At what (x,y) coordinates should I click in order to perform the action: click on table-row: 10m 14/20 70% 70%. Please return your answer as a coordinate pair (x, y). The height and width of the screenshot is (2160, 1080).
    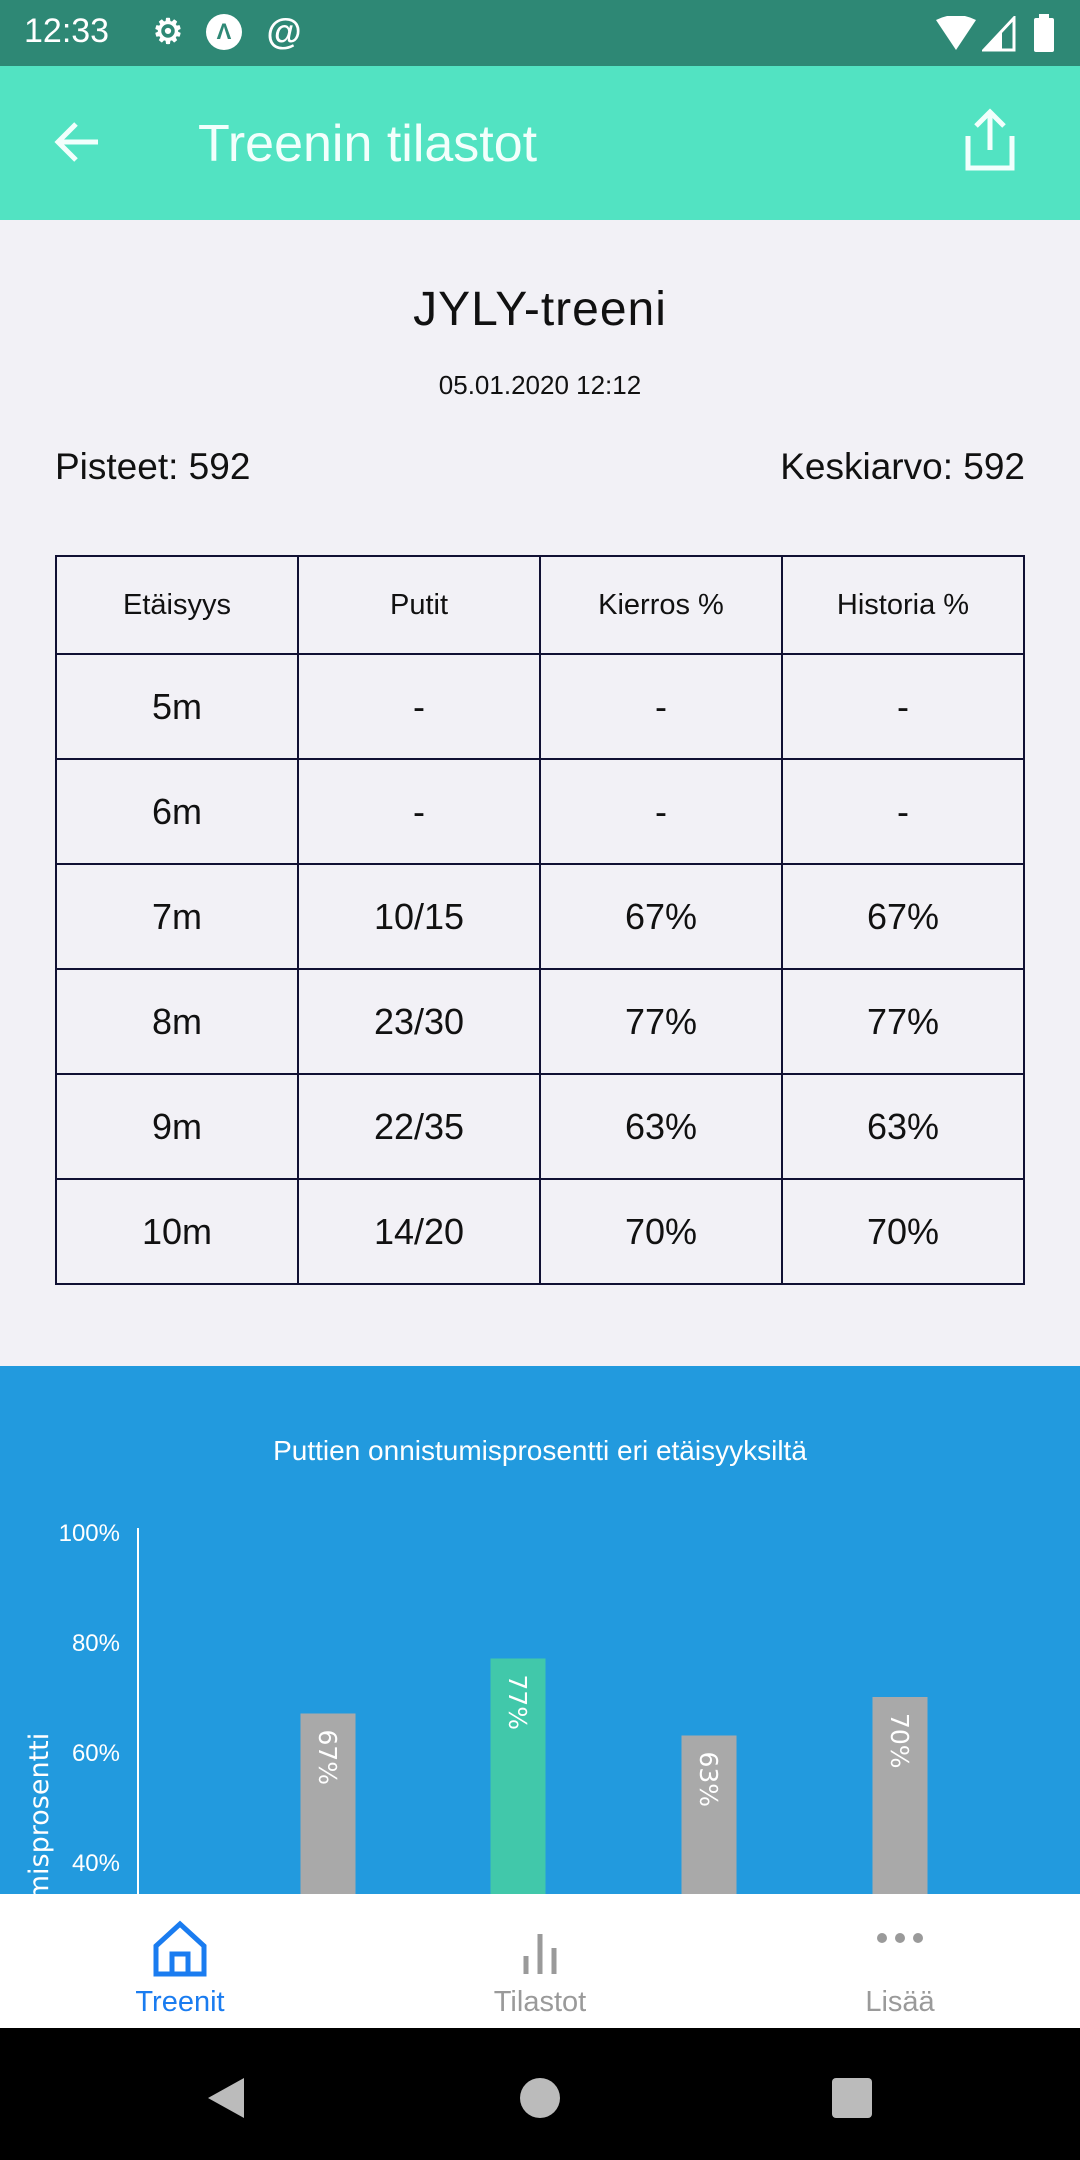
    Looking at the image, I should click on (540, 1231).